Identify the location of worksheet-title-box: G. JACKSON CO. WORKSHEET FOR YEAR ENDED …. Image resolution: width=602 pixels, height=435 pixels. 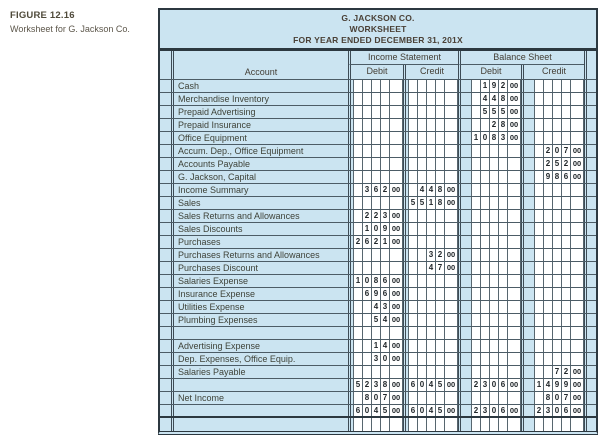
(378, 29).